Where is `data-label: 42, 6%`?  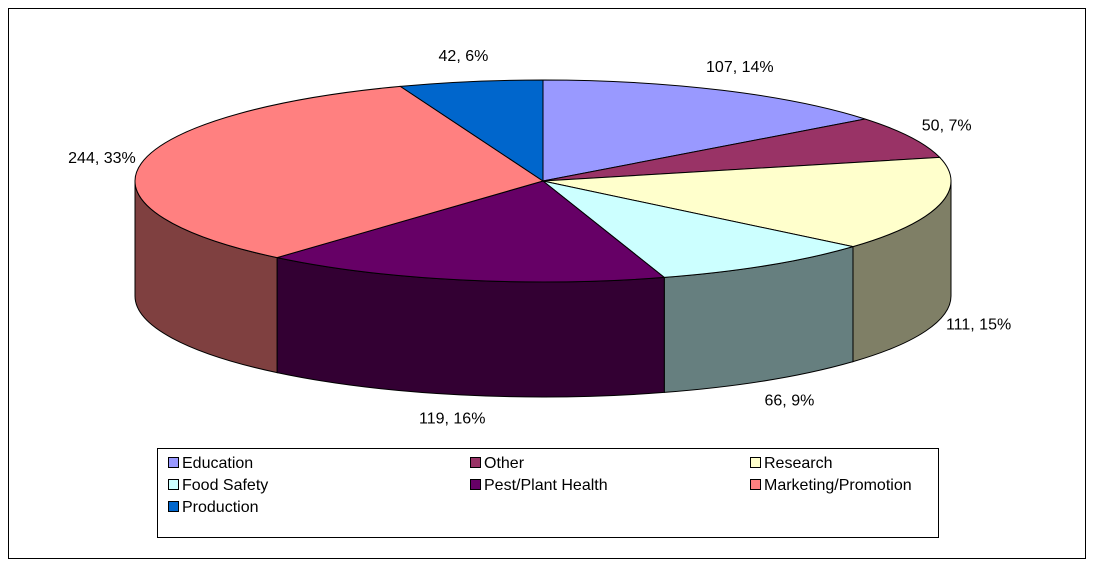 data-label: 42, 6% is located at coordinates (464, 56).